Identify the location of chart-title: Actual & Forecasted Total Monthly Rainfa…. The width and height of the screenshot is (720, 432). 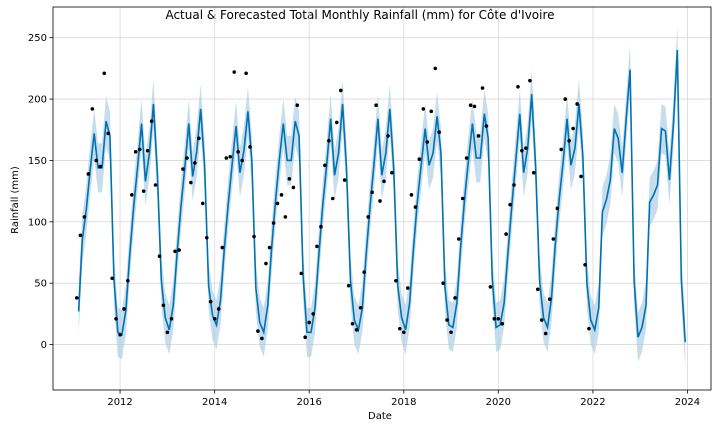
(359, 15).